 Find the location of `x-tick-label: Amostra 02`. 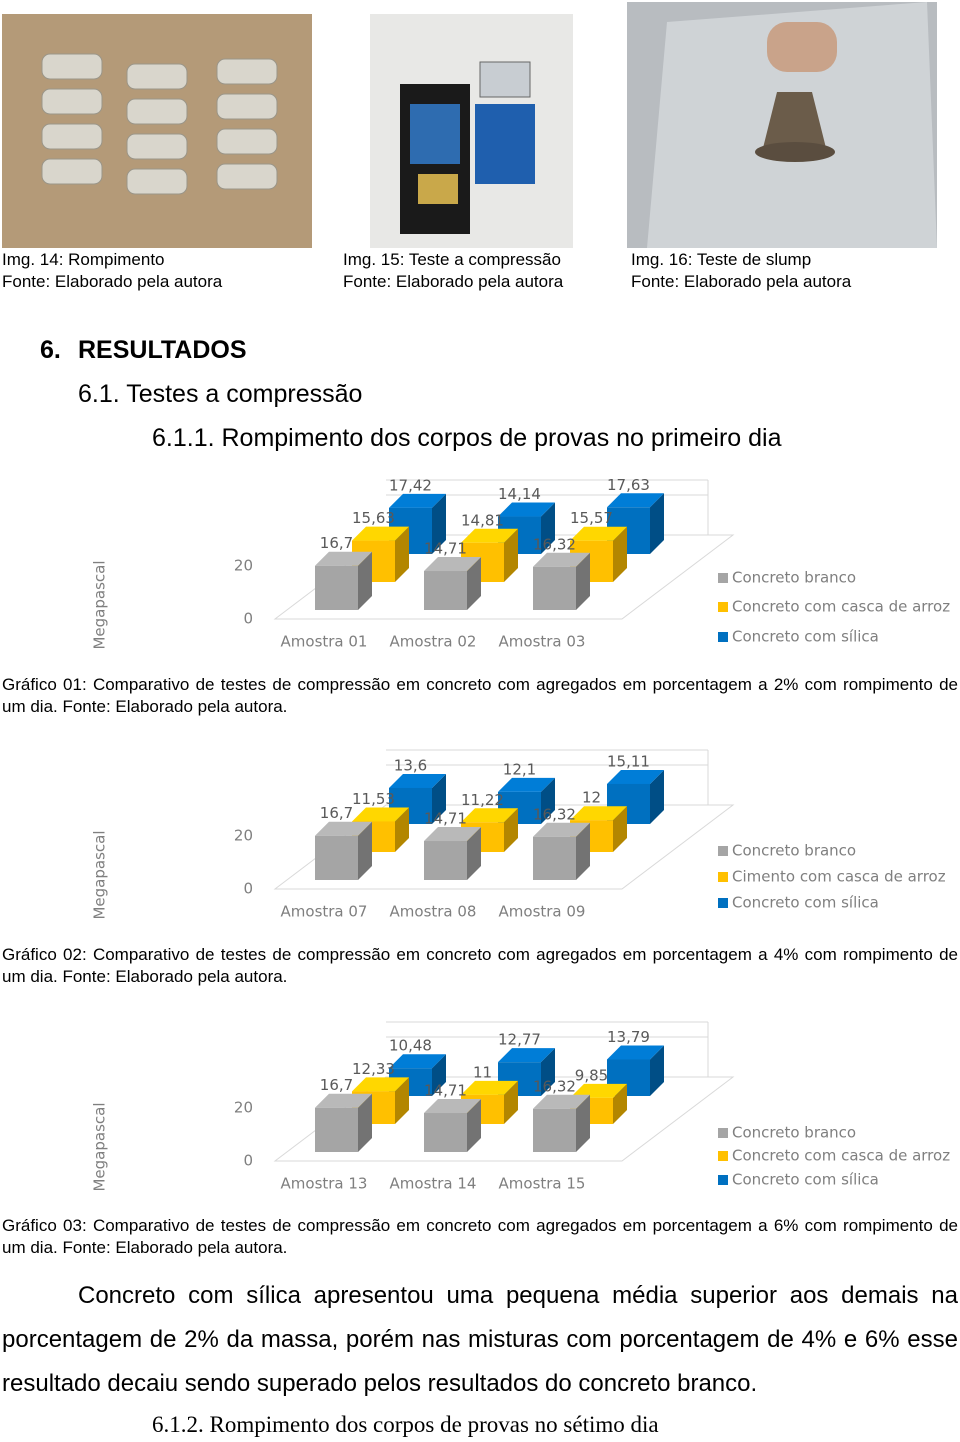

x-tick-label: Amostra 02 is located at coordinates (433, 642).